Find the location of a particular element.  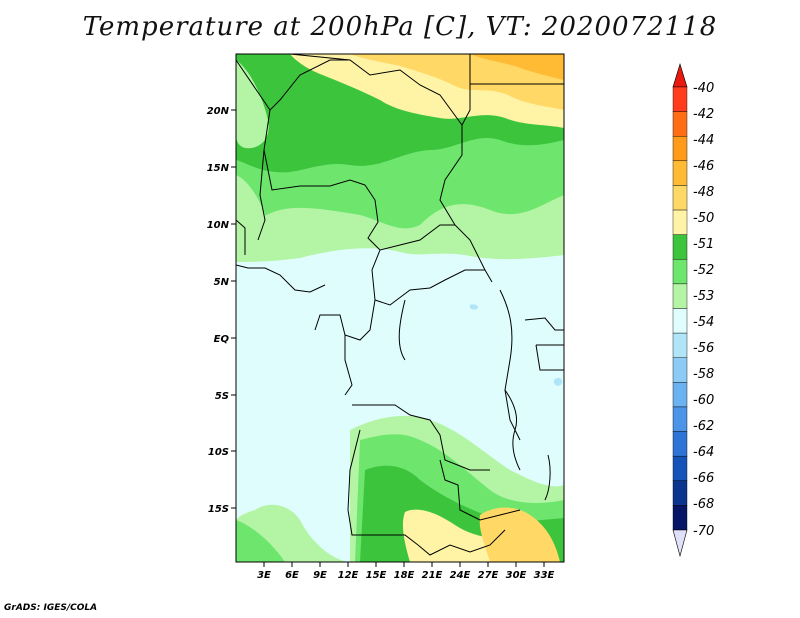

colorbar-label: -48 is located at coordinates (703, 192).